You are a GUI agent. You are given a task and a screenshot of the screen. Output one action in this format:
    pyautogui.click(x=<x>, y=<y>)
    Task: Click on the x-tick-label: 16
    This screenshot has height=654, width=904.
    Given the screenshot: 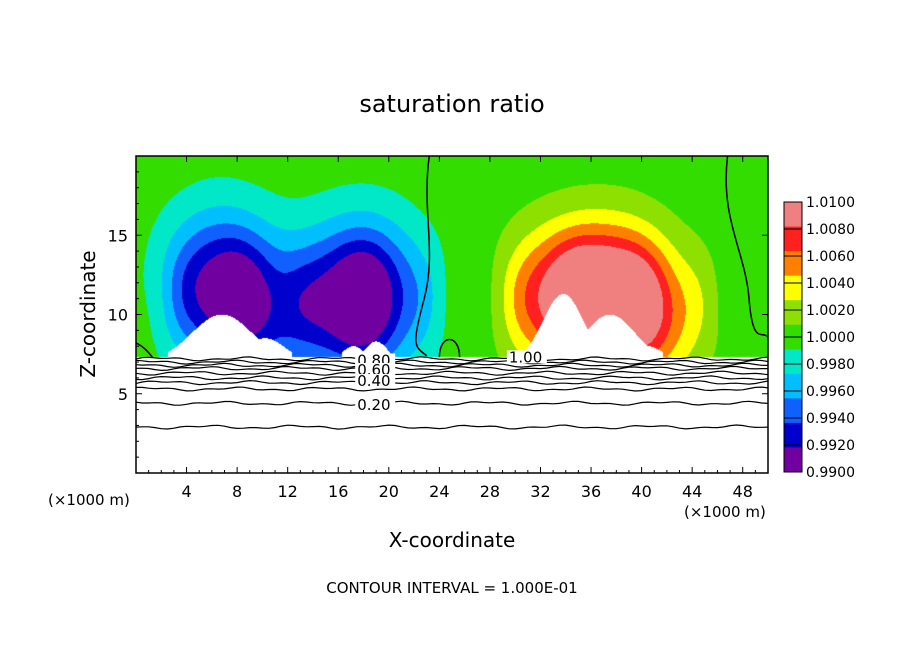 What is the action you would take?
    pyautogui.click(x=338, y=491)
    